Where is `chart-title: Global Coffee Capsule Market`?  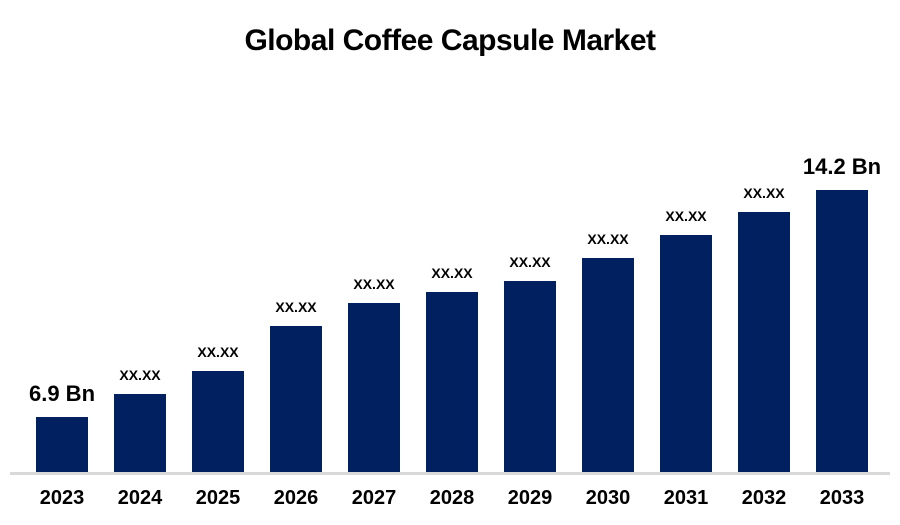
chart-title: Global Coffee Capsule Market is located at coordinates (450, 40).